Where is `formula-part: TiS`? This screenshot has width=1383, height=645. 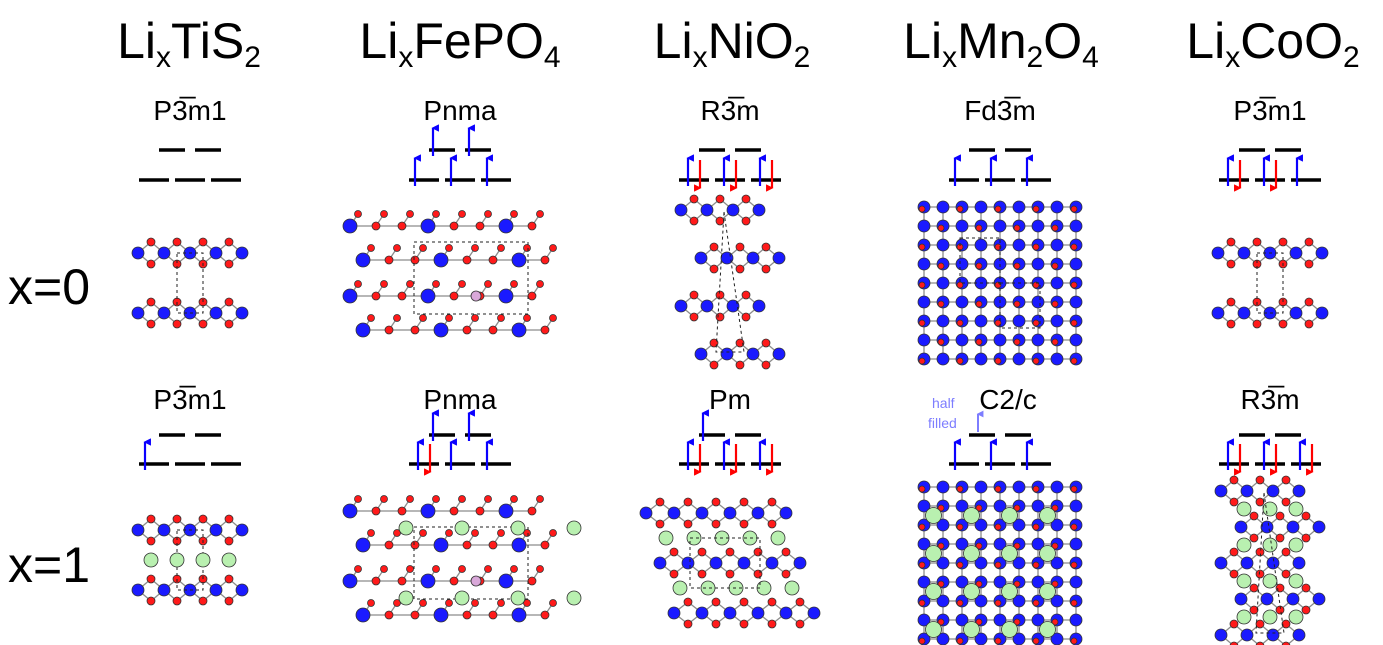 formula-part: TiS is located at coordinates (207, 41).